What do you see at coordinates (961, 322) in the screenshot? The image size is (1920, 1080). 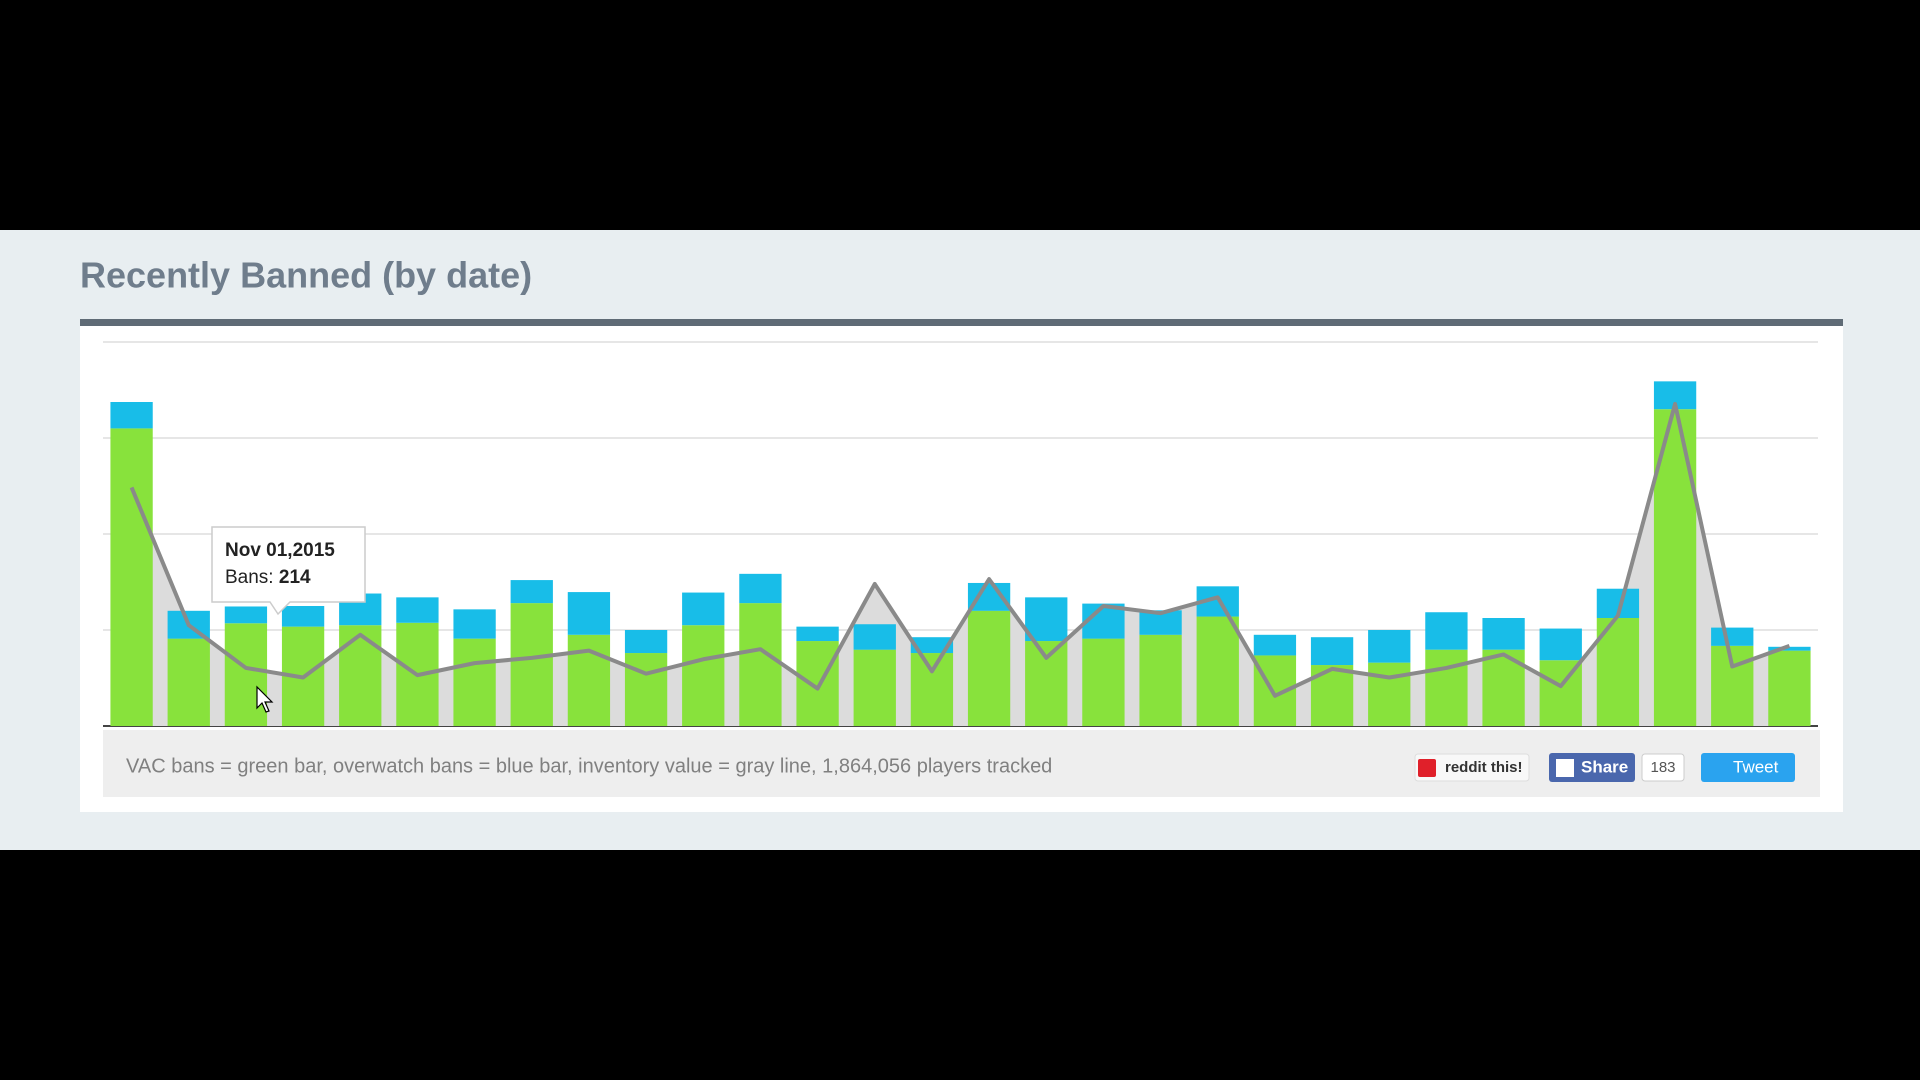 I see `title-rule` at bounding box center [961, 322].